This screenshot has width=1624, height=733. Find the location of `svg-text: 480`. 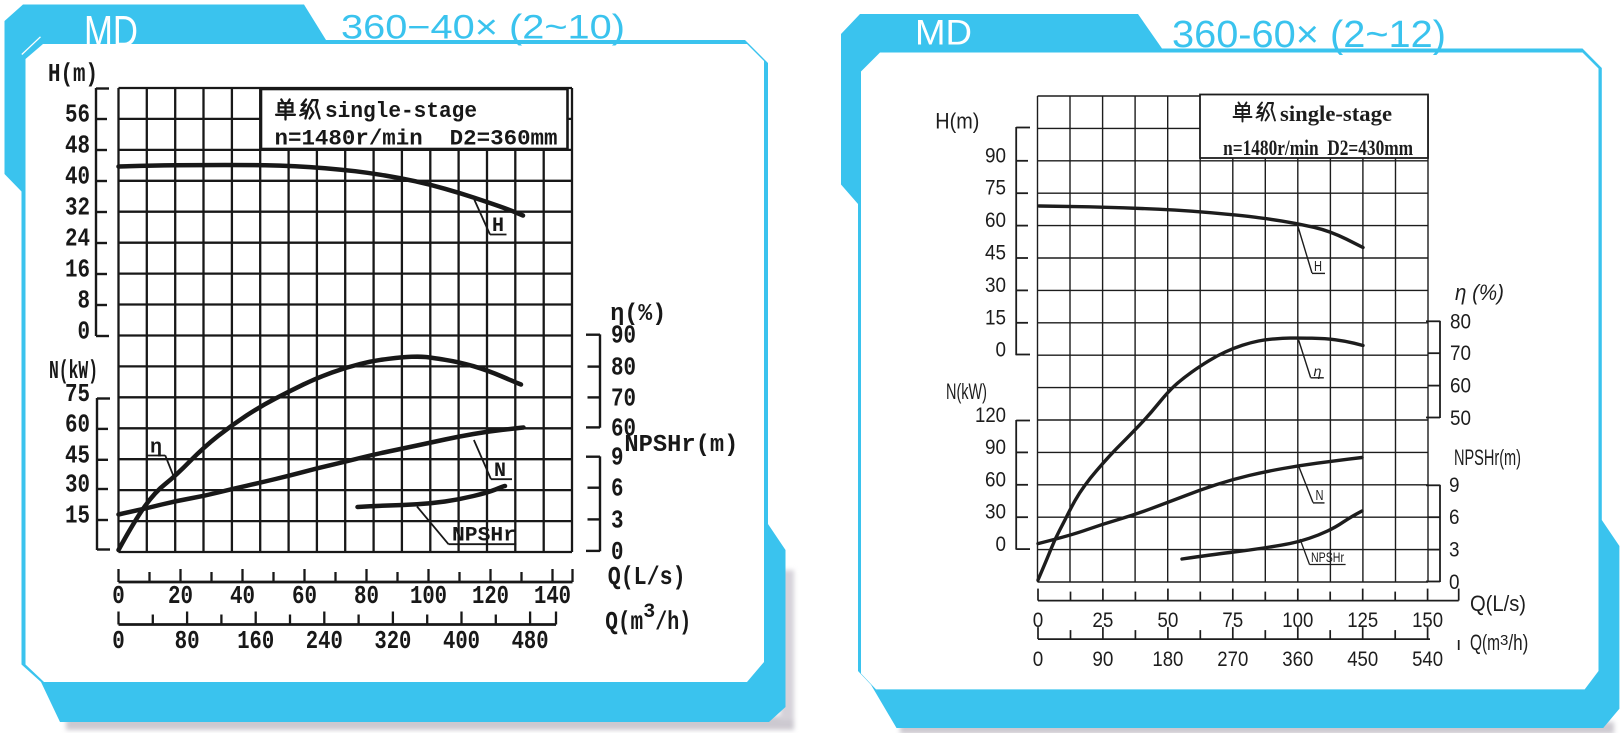

svg-text: 480 is located at coordinates (530, 641).